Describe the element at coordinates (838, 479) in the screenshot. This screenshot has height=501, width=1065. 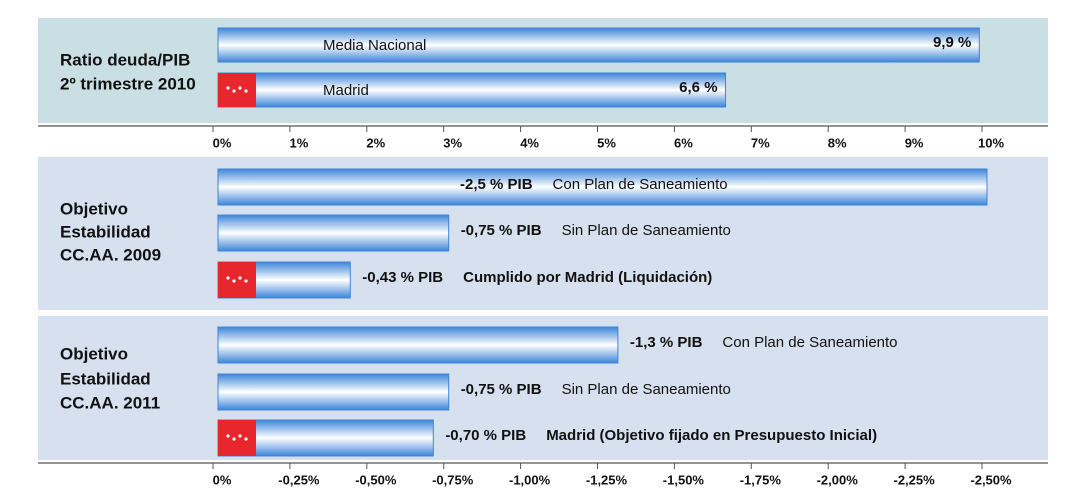
I see `x-tick-label: -2,00%` at that location.